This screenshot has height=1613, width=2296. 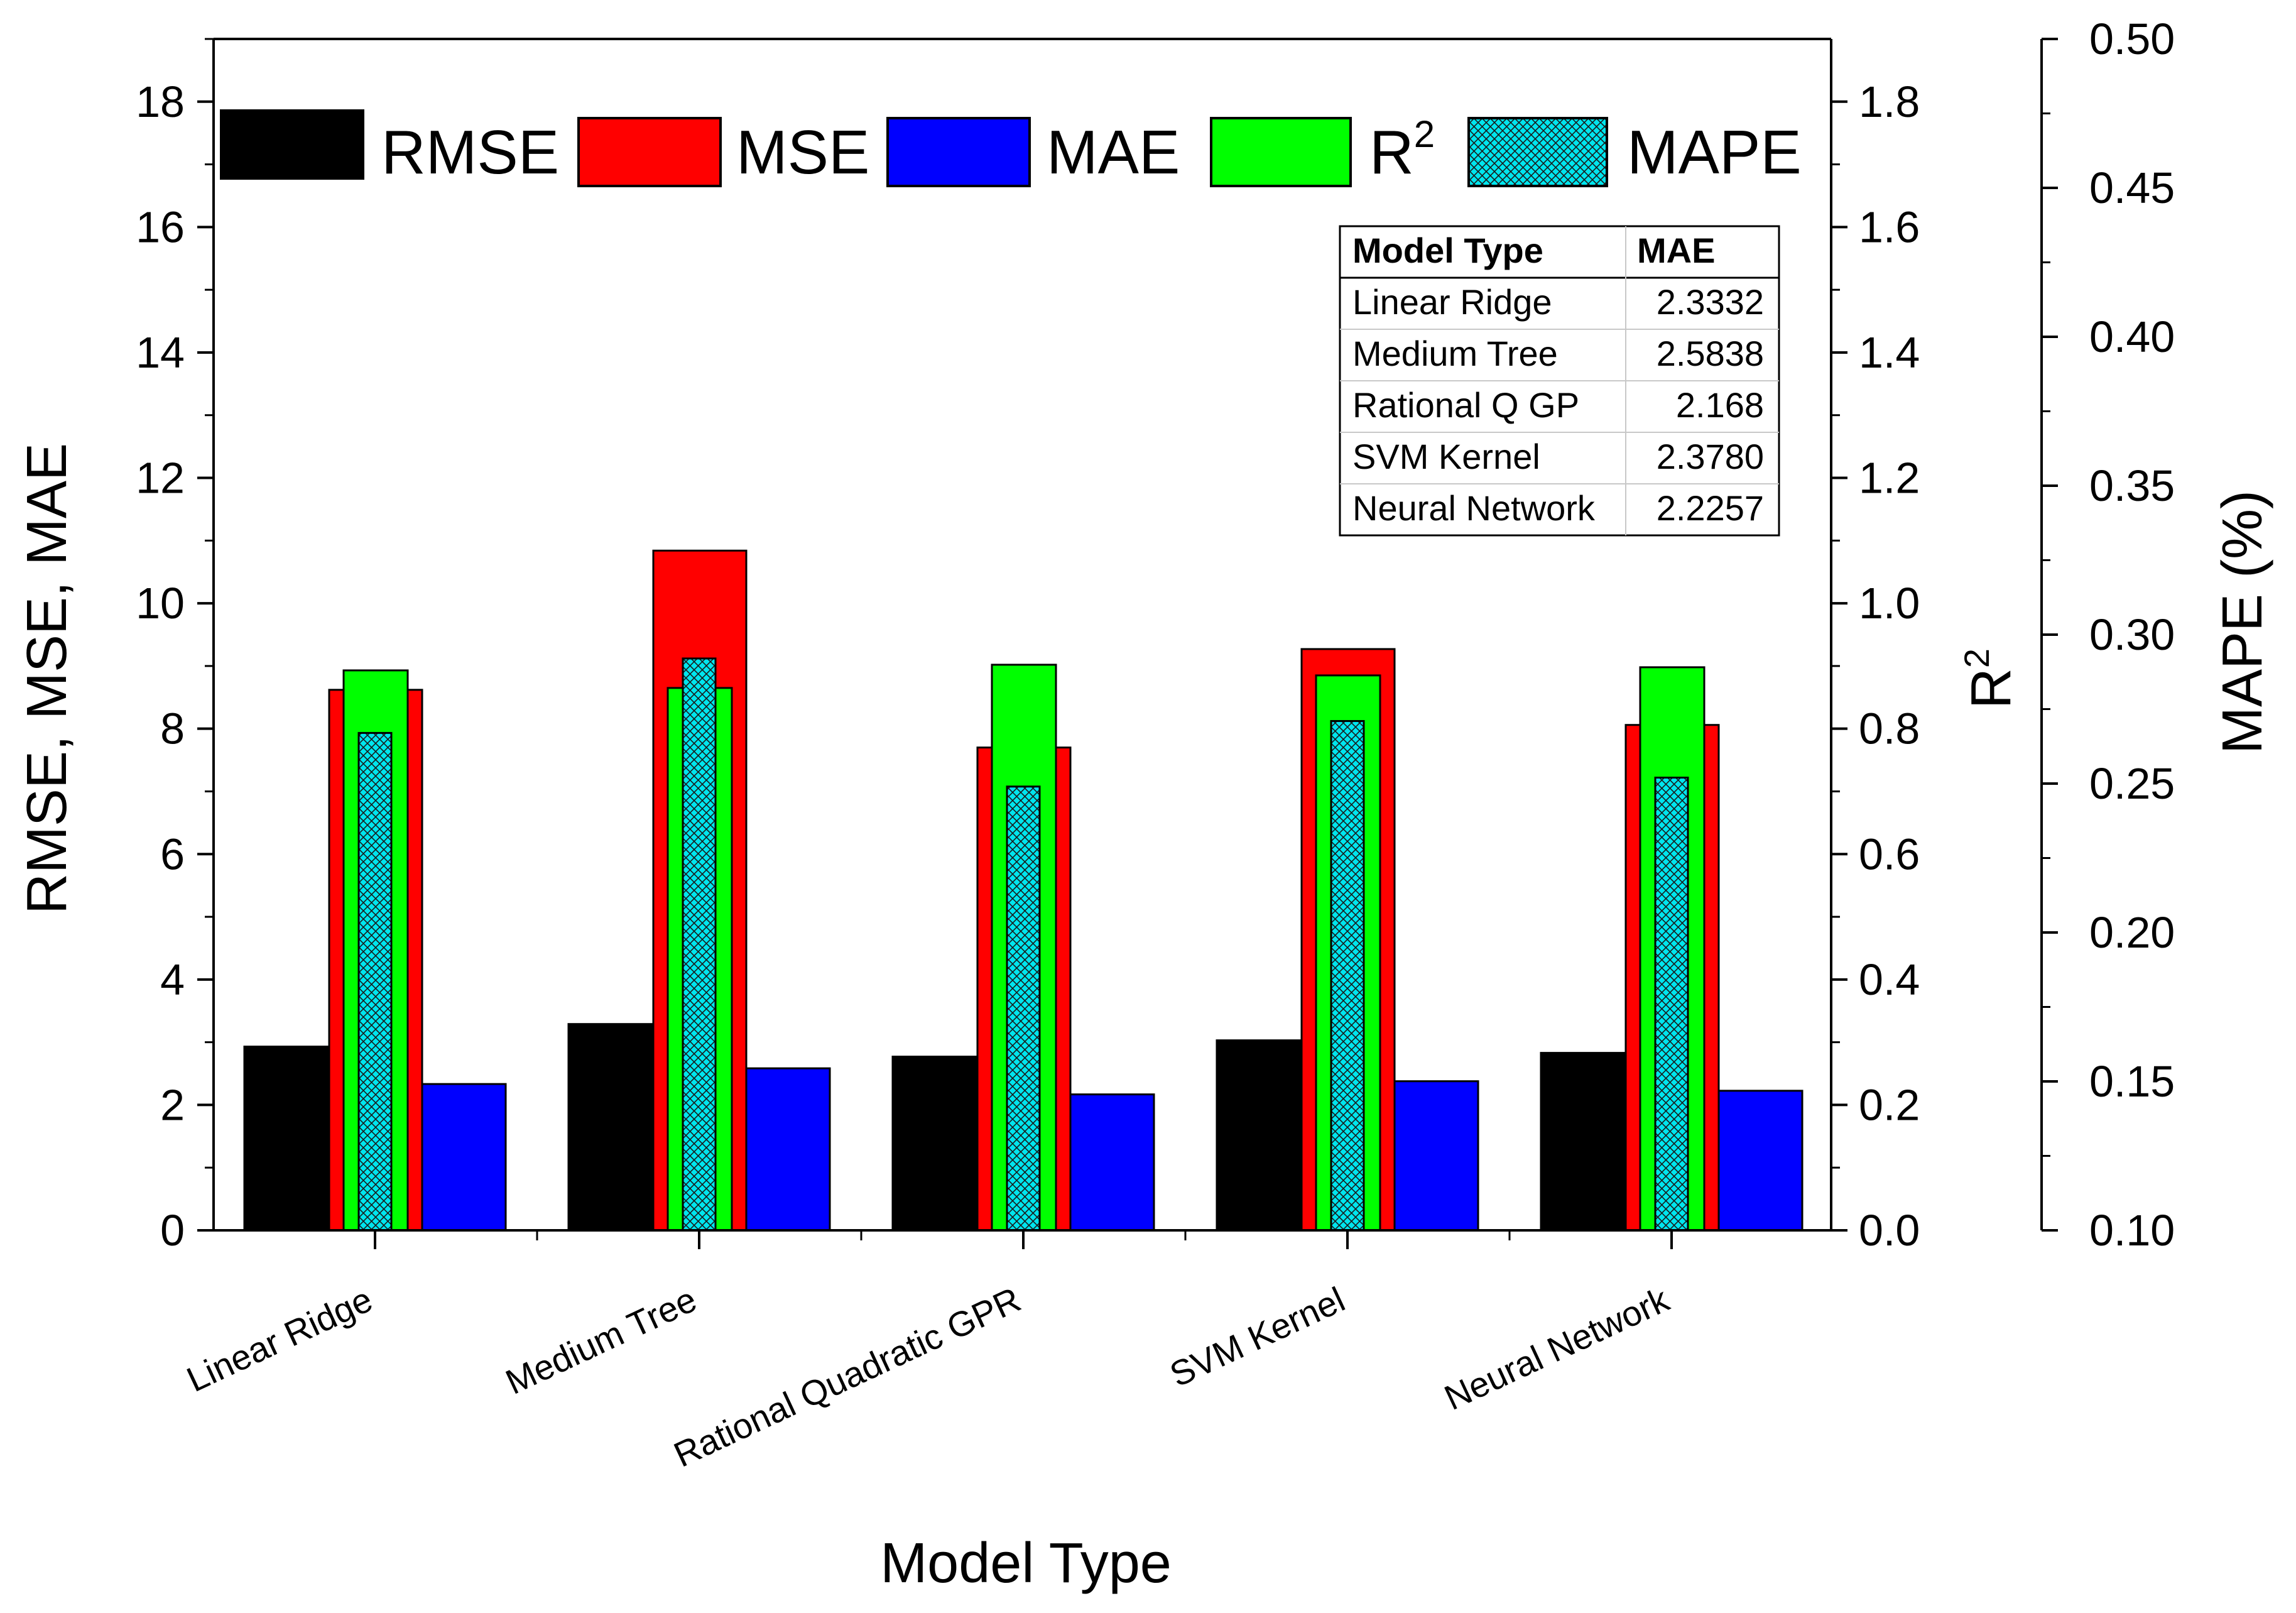 I want to click on x-tick-label-linear-ridge: Linear Ridge, so click(x=279, y=1339).